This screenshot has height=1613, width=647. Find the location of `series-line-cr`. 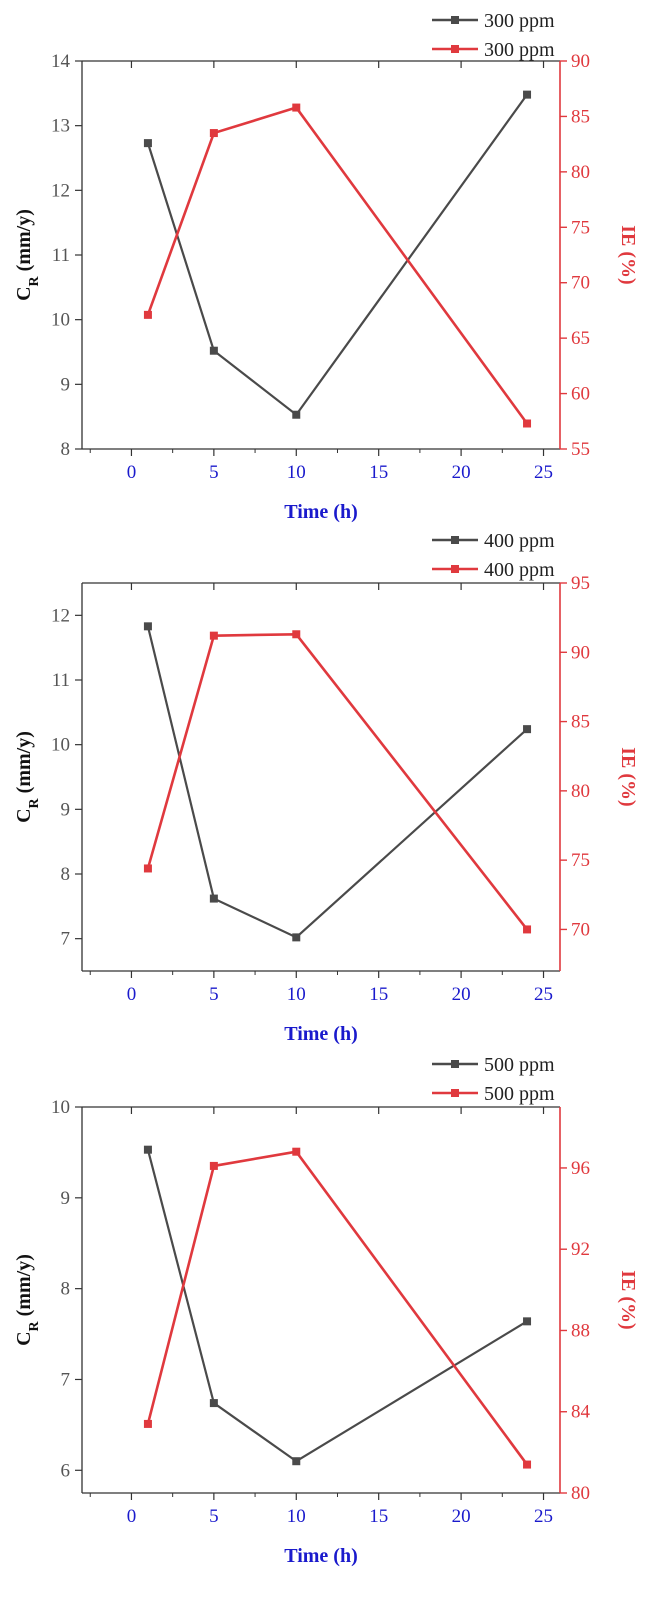

series-line-cr is located at coordinates (337, 782).